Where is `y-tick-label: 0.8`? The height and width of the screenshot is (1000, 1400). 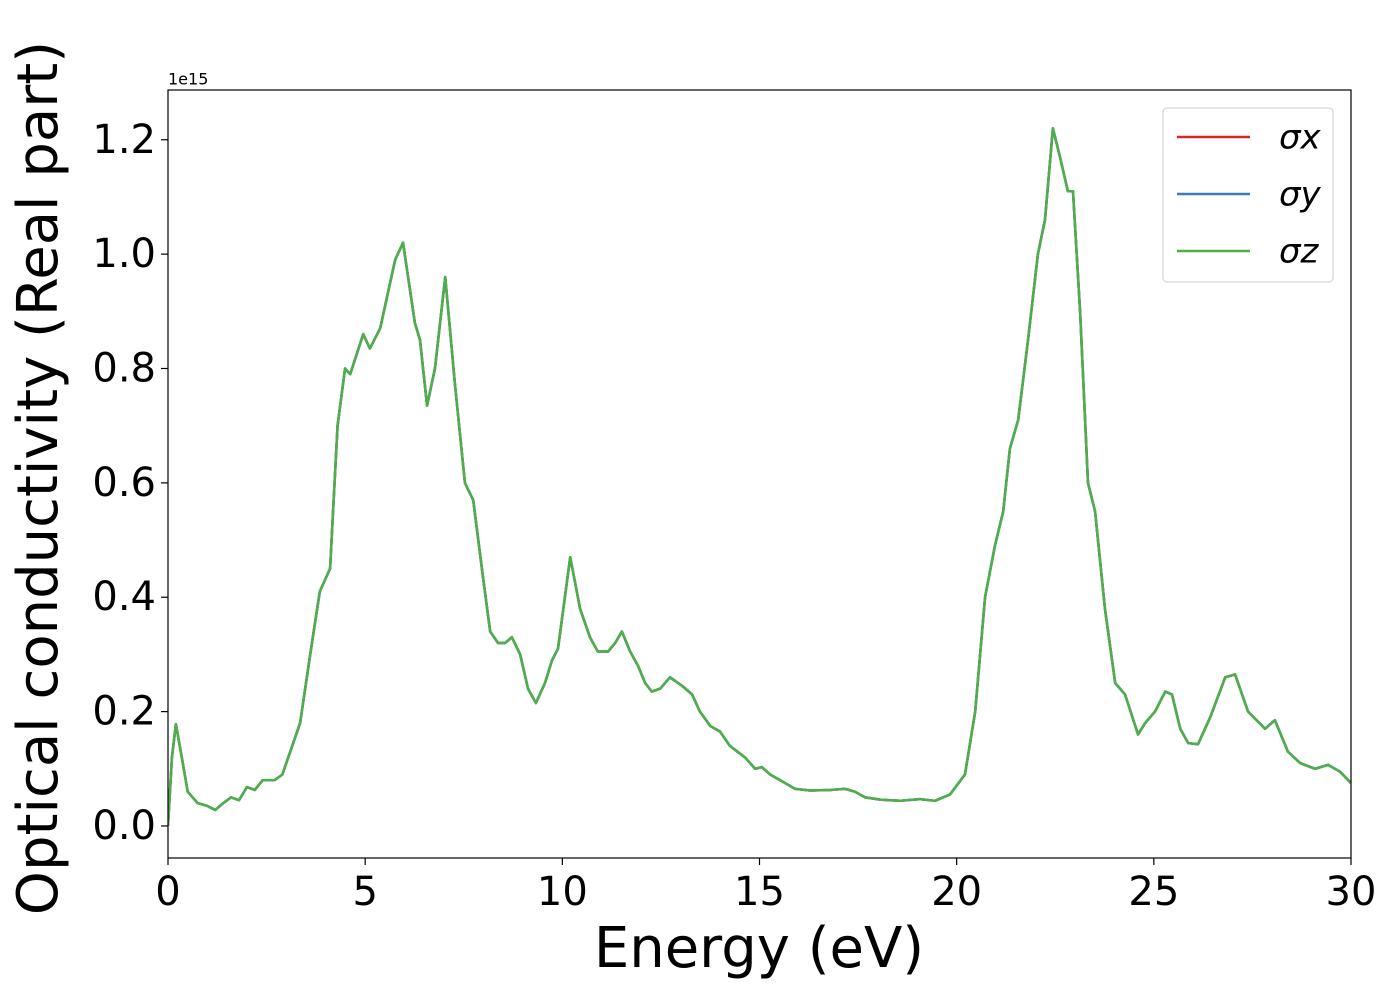
y-tick-label: 0.8 is located at coordinates (124, 368).